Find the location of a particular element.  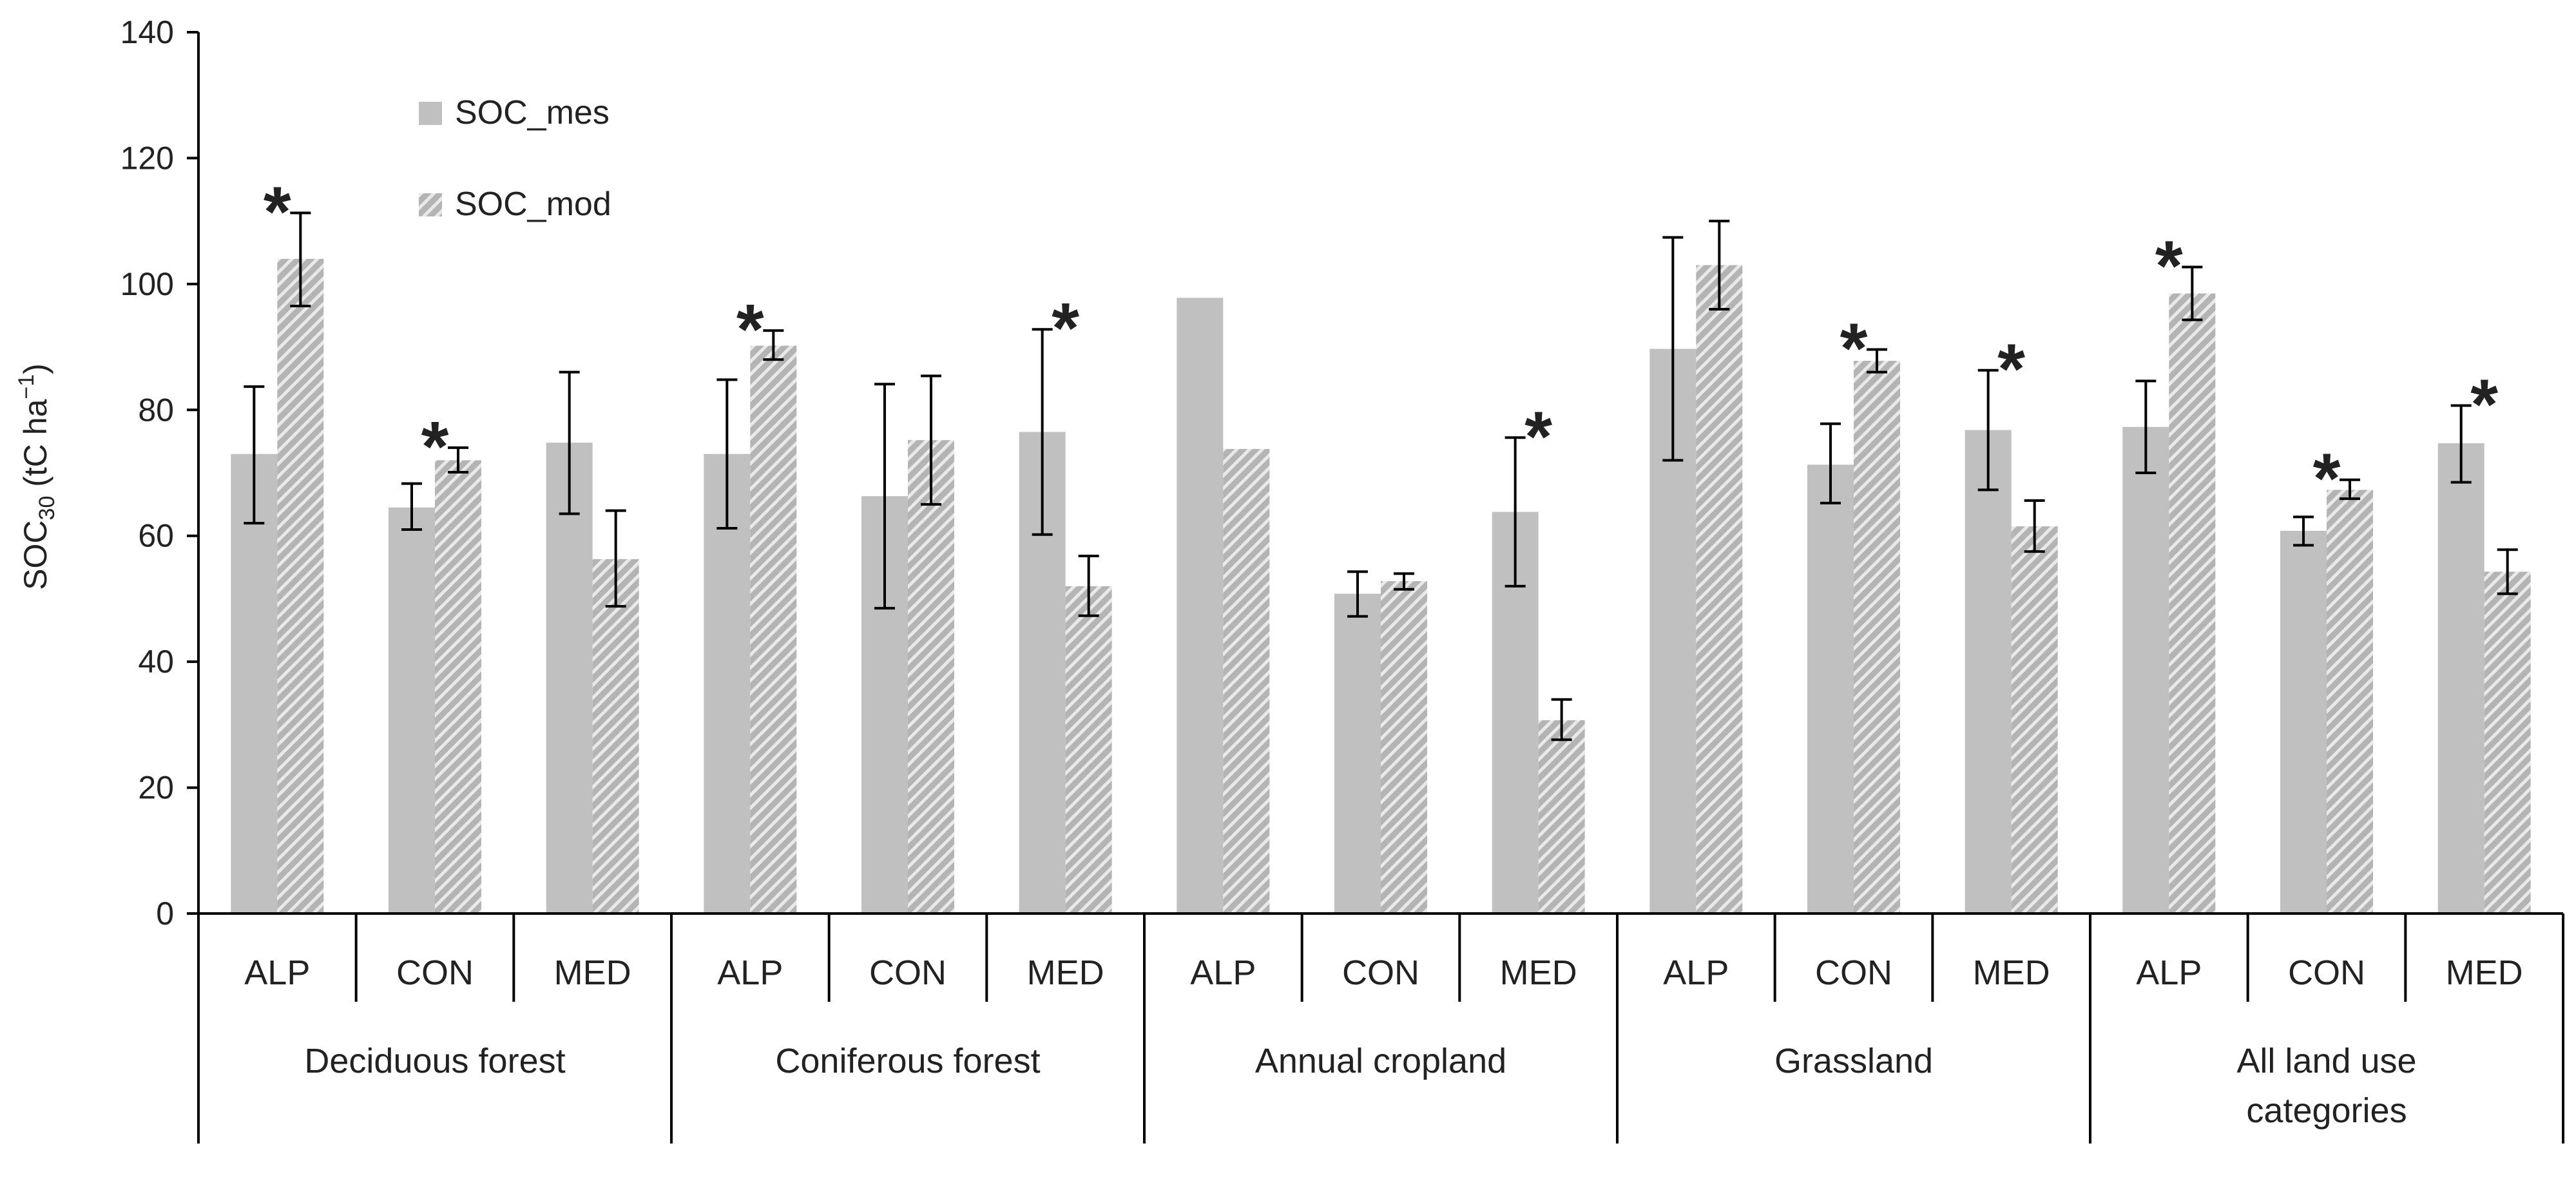

legend-label-soc-mod: SOC_mod is located at coordinates (533, 204).